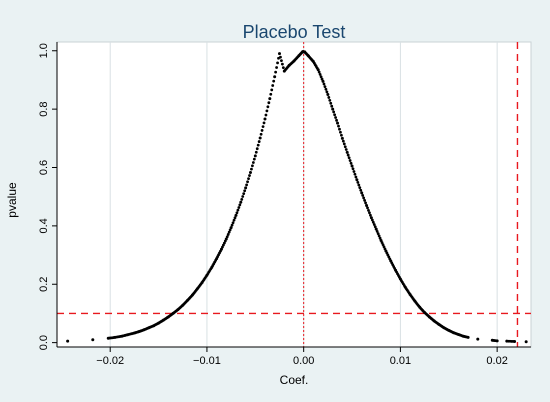 The image size is (550, 402). What do you see at coordinates (44, 50) in the screenshot?
I see `y-tick-label-5: 1.0` at bounding box center [44, 50].